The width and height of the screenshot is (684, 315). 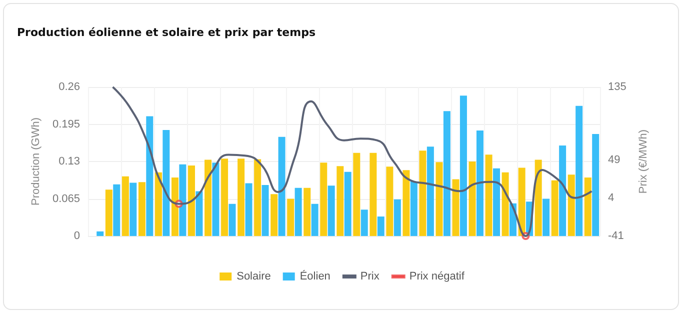 What do you see at coordinates (315, 276) in the screenshot?
I see `legend-label: Éolien` at bounding box center [315, 276].